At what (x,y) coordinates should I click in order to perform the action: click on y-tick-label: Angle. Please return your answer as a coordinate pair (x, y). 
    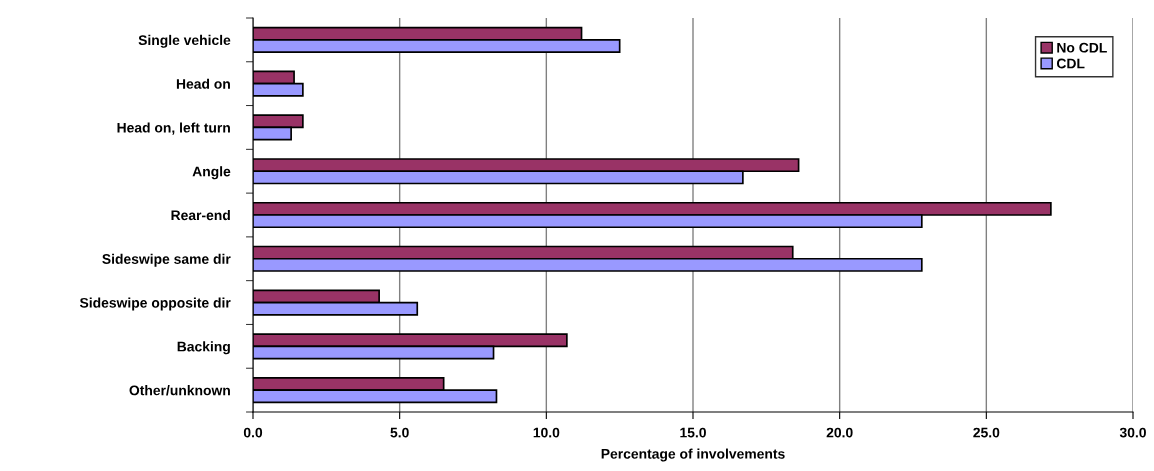
    Looking at the image, I should click on (211, 173).